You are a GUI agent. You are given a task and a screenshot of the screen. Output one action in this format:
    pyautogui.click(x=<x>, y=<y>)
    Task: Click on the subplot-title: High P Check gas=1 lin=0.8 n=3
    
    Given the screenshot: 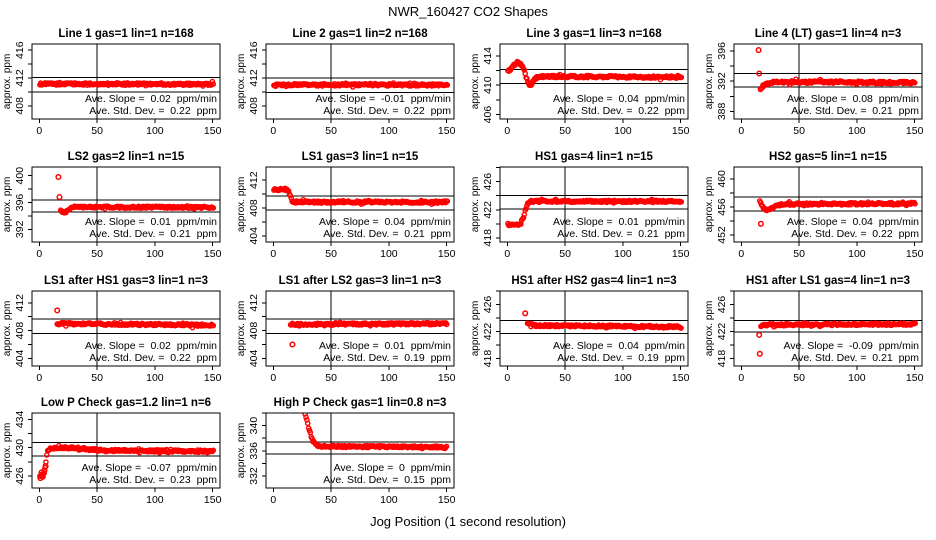 What is the action you would take?
    pyautogui.click(x=360, y=403)
    